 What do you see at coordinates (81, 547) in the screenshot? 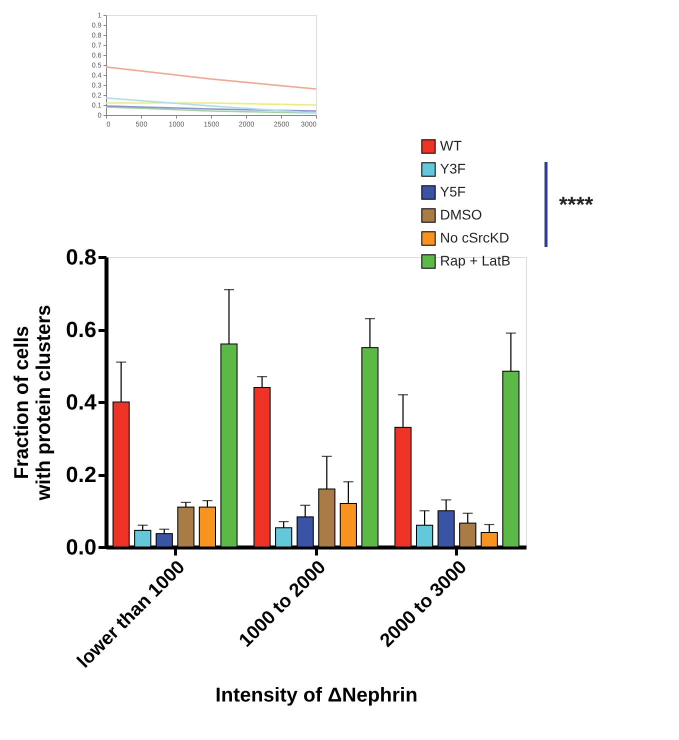
I see `y-tick-label: 0.0` at bounding box center [81, 547].